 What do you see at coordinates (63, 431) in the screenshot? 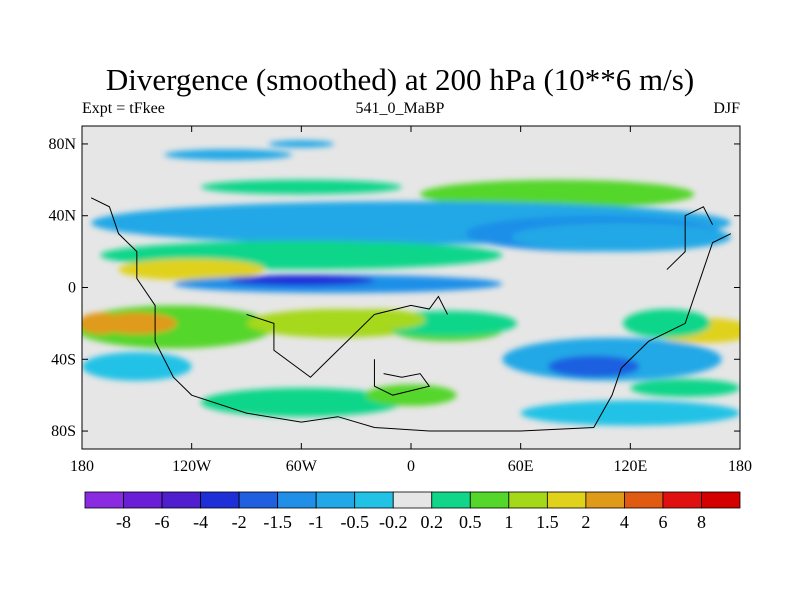
I see `y-tick-label: 80S` at bounding box center [63, 431].